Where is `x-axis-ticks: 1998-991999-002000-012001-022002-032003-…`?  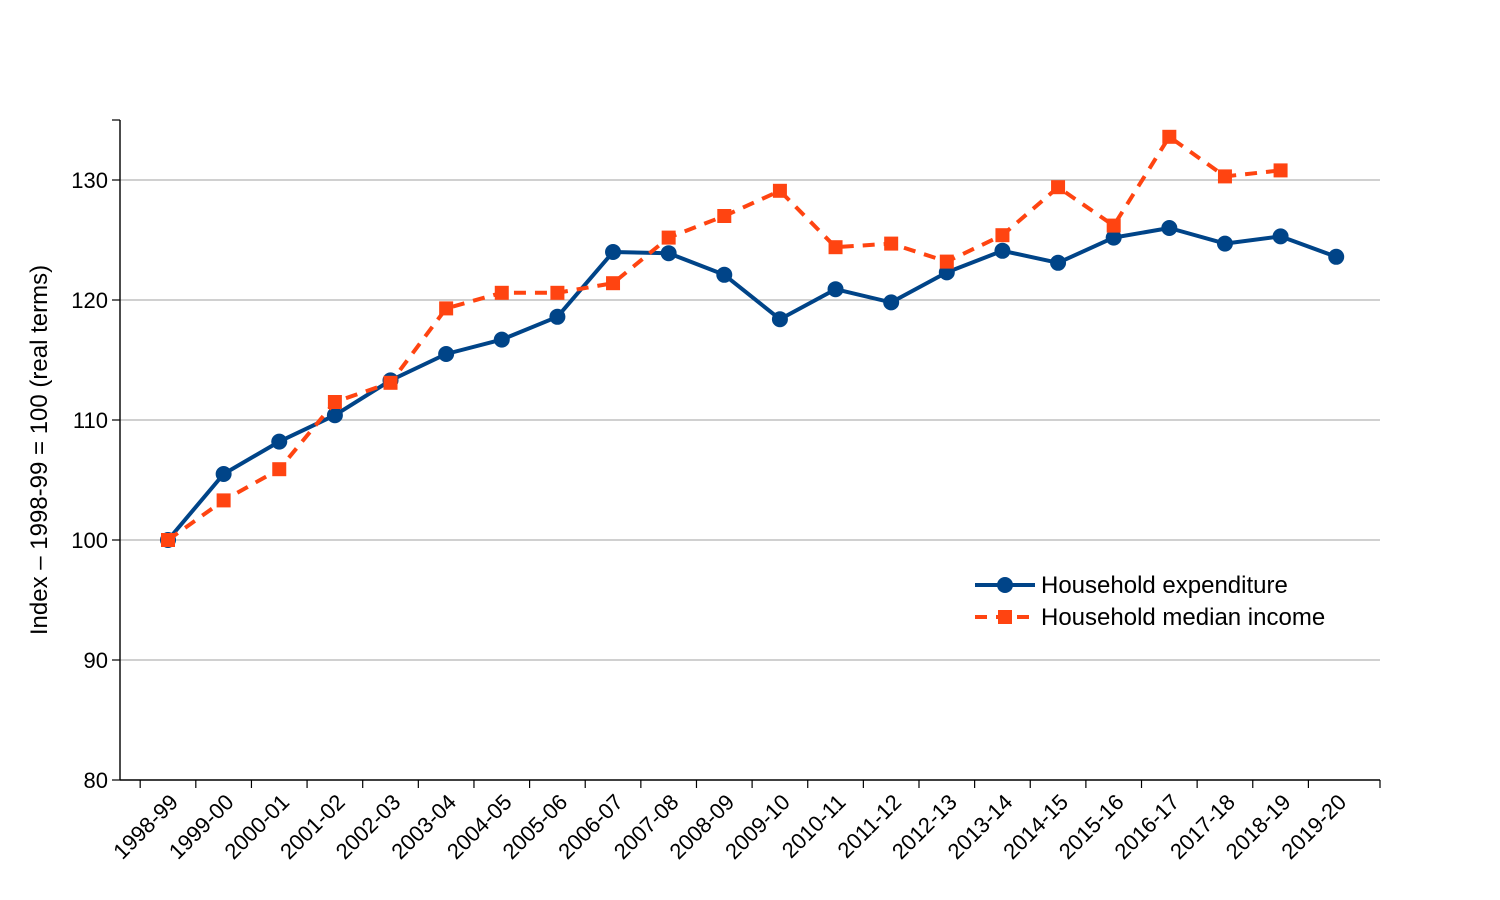
x-axis-ticks: 1998-991999-002000-012001-022002-032003-… is located at coordinates (744, 822).